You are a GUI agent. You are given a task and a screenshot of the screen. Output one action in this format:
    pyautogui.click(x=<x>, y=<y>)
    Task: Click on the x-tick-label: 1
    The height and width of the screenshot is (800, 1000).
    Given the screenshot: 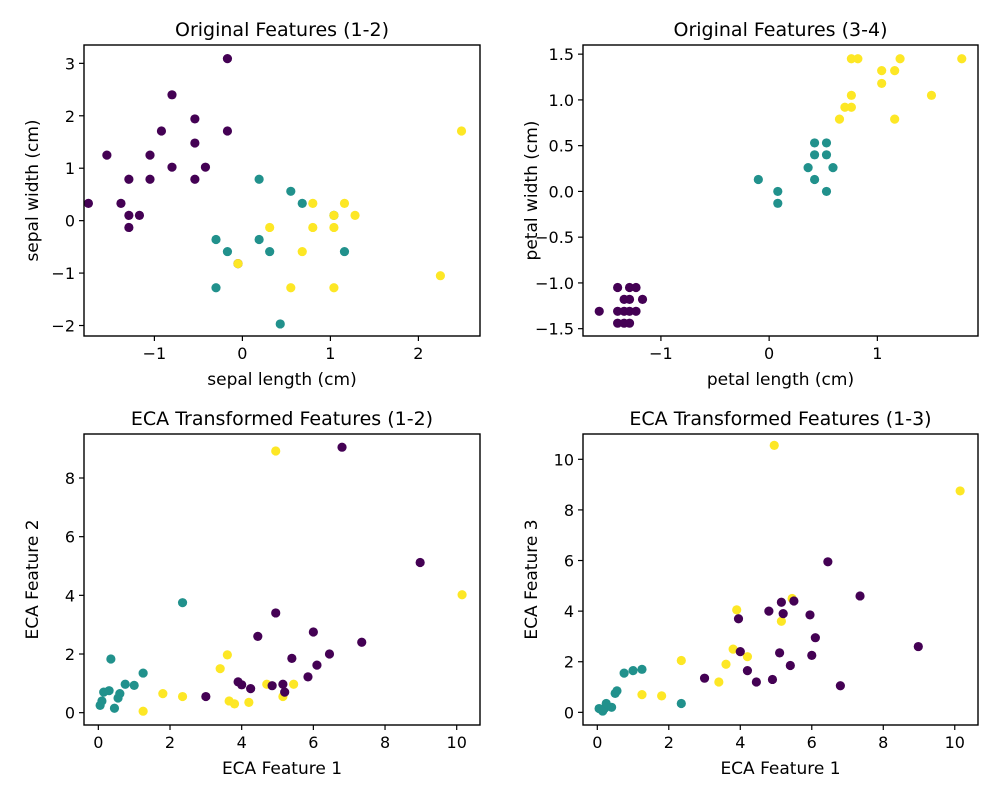 What is the action you would take?
    pyautogui.click(x=330, y=353)
    